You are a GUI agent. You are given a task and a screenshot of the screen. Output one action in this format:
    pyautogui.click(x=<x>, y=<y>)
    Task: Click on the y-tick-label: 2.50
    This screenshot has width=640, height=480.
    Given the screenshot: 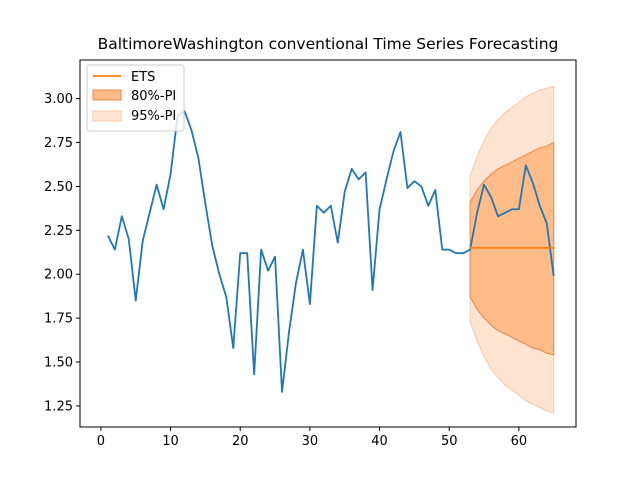 What is the action you would take?
    pyautogui.click(x=58, y=187)
    